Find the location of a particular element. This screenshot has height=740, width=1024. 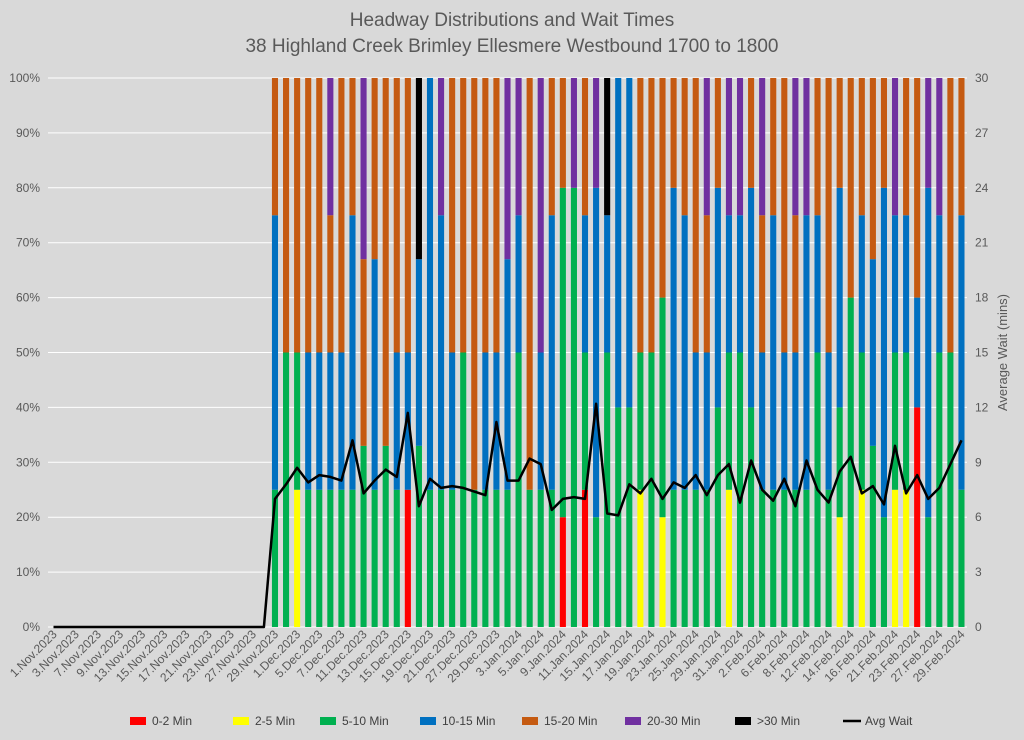

y2-tick-label: 9 is located at coordinates (978, 462).